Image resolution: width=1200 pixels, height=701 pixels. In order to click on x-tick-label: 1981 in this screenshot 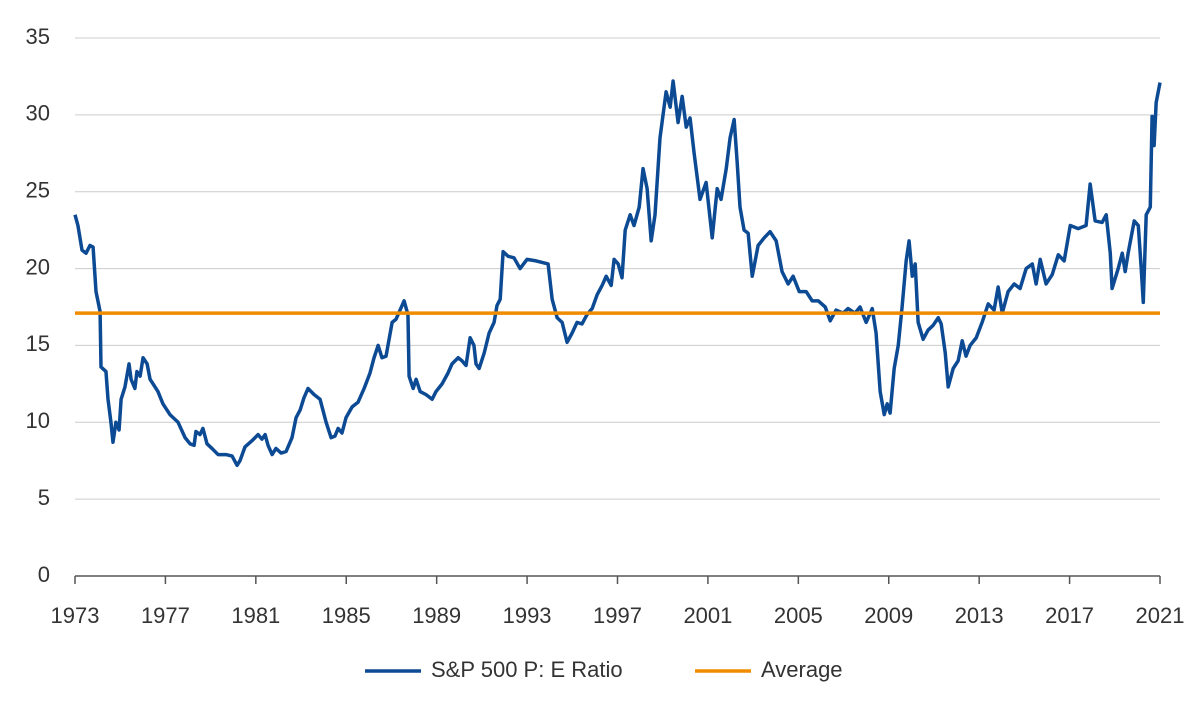, I will do `click(255, 615)`.